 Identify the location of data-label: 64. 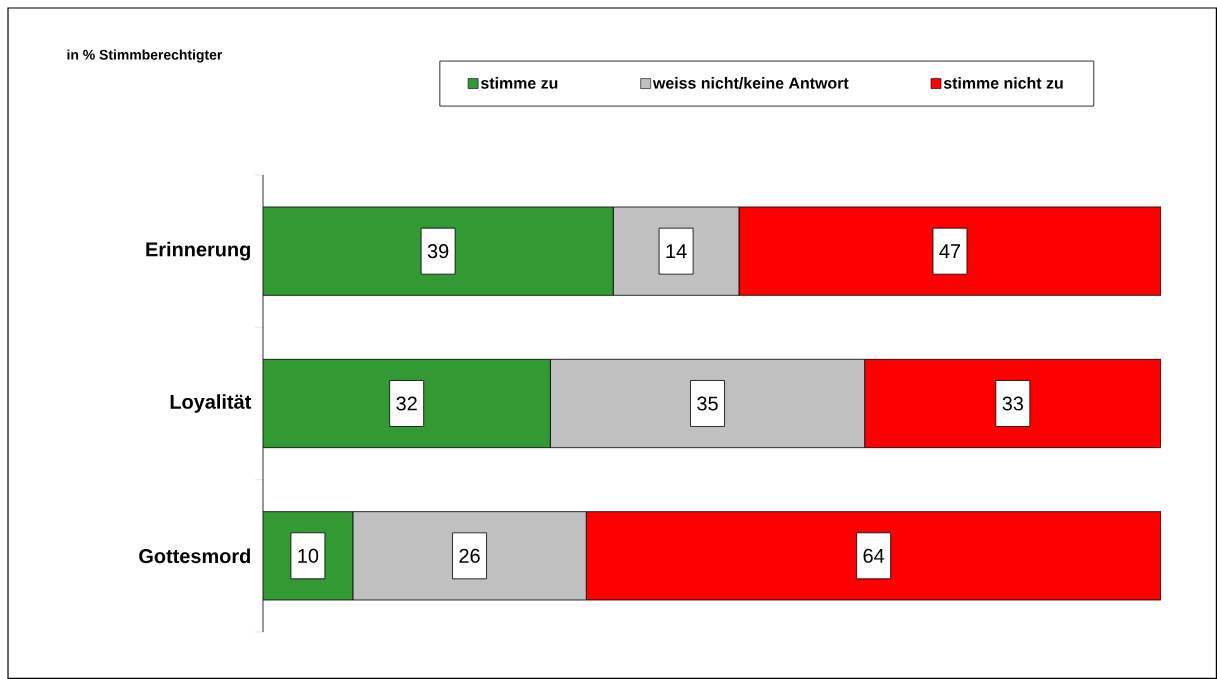
(874, 555).